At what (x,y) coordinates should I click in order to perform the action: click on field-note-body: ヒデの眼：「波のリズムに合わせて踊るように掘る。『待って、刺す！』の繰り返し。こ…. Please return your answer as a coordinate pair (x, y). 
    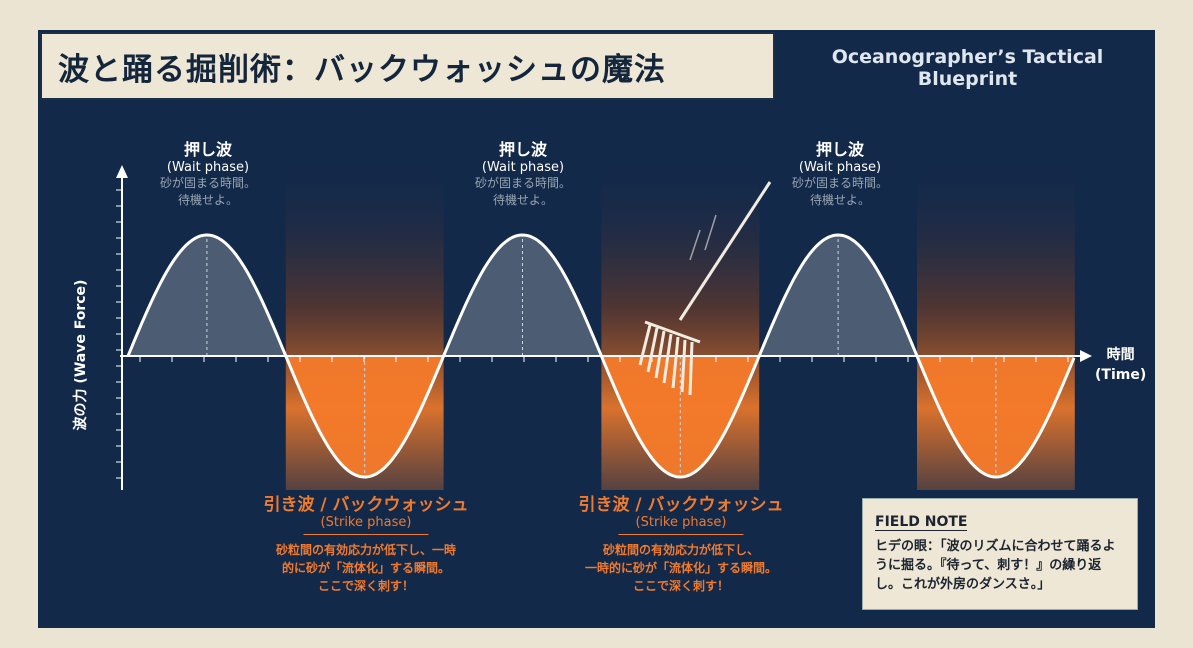
    Looking at the image, I should click on (995, 565).